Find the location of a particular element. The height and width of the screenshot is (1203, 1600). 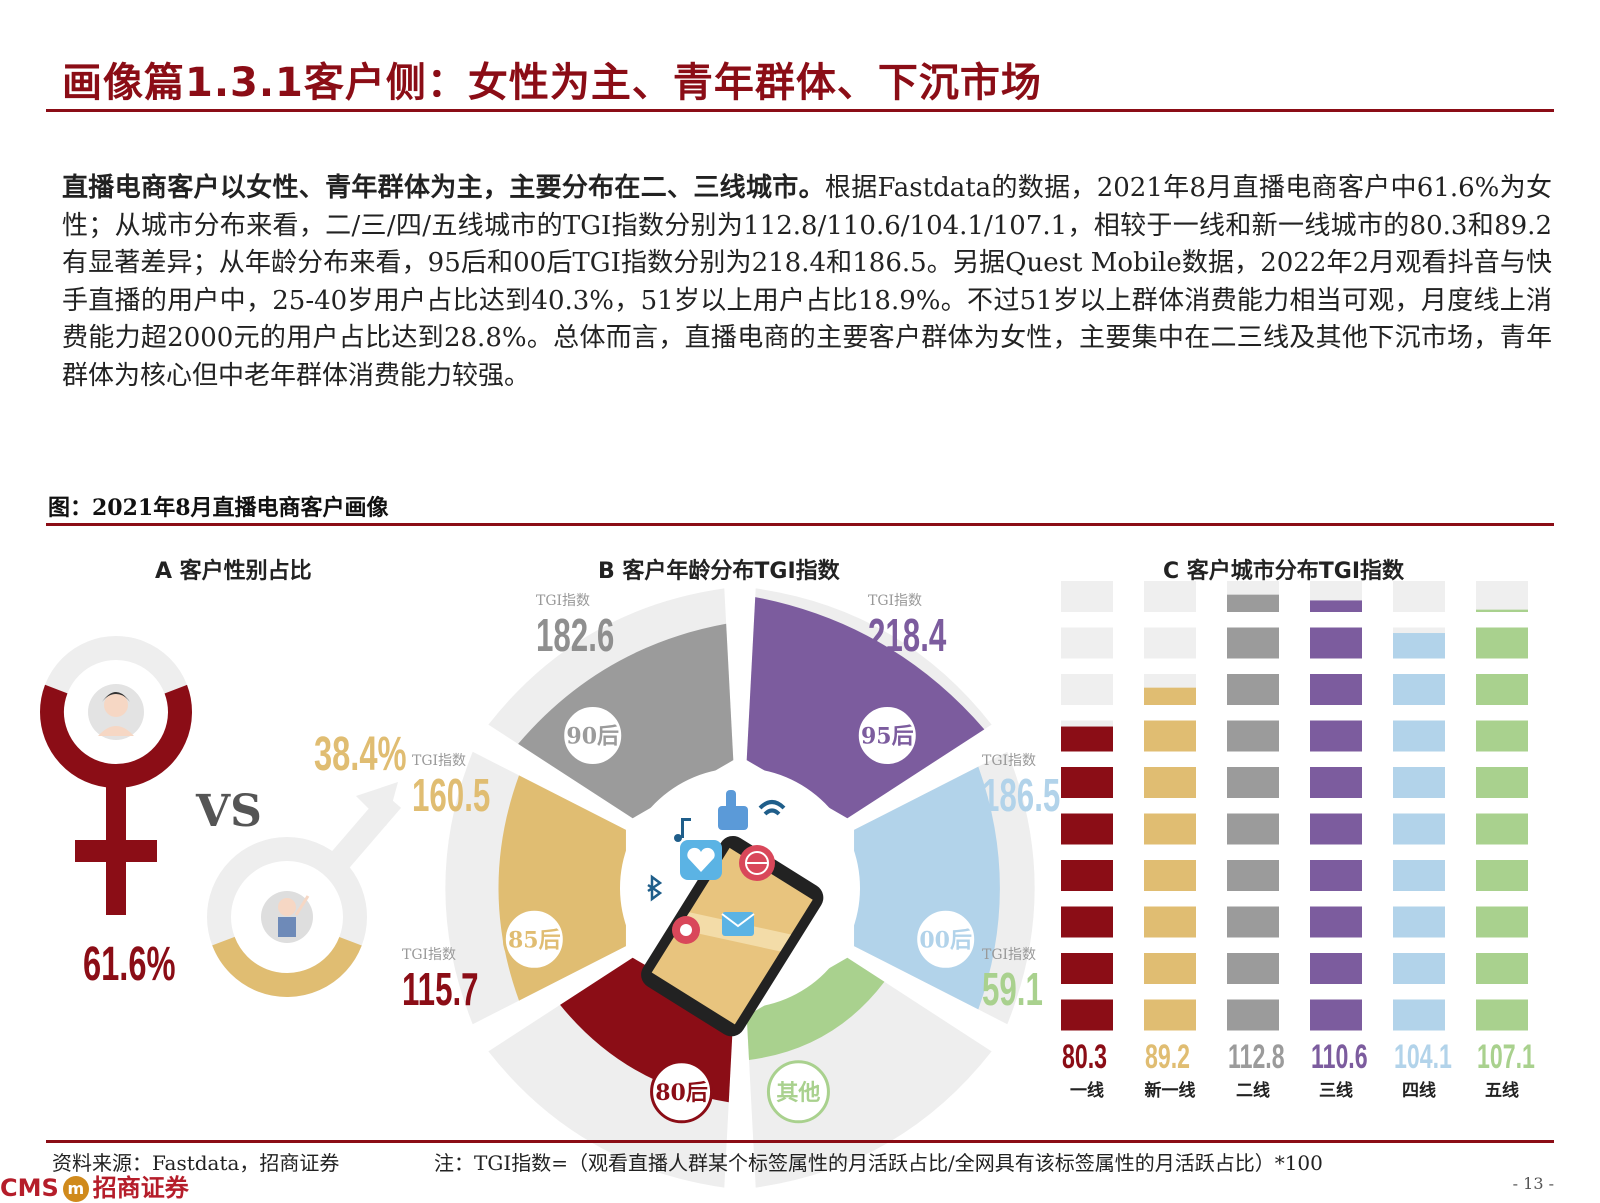

male-symbol-icon is located at coordinates (304, 889).